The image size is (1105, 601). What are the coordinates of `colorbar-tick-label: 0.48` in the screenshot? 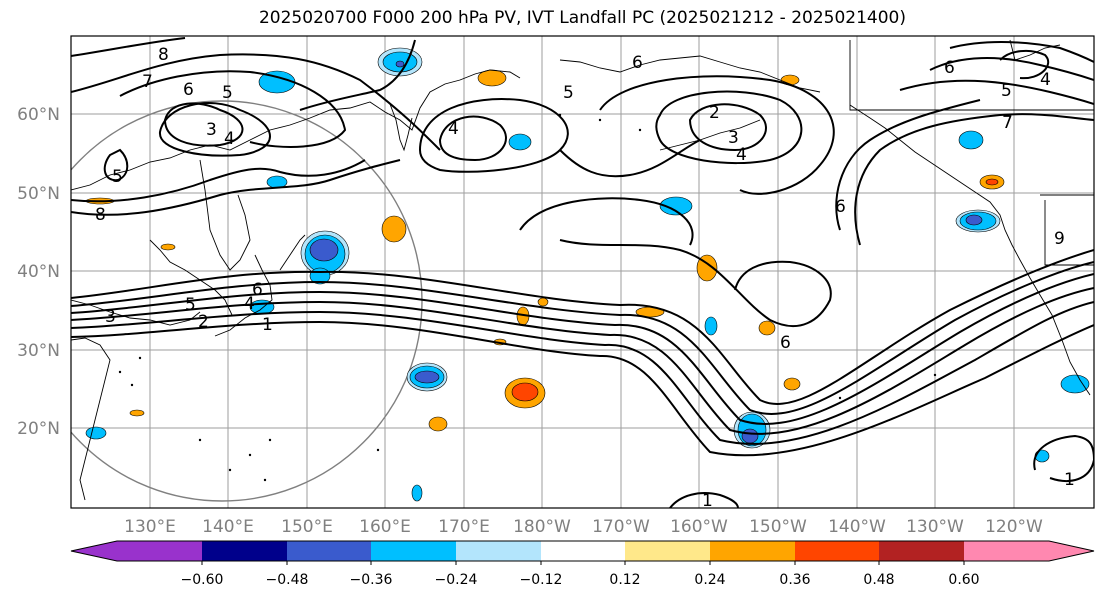 It's located at (878, 580).